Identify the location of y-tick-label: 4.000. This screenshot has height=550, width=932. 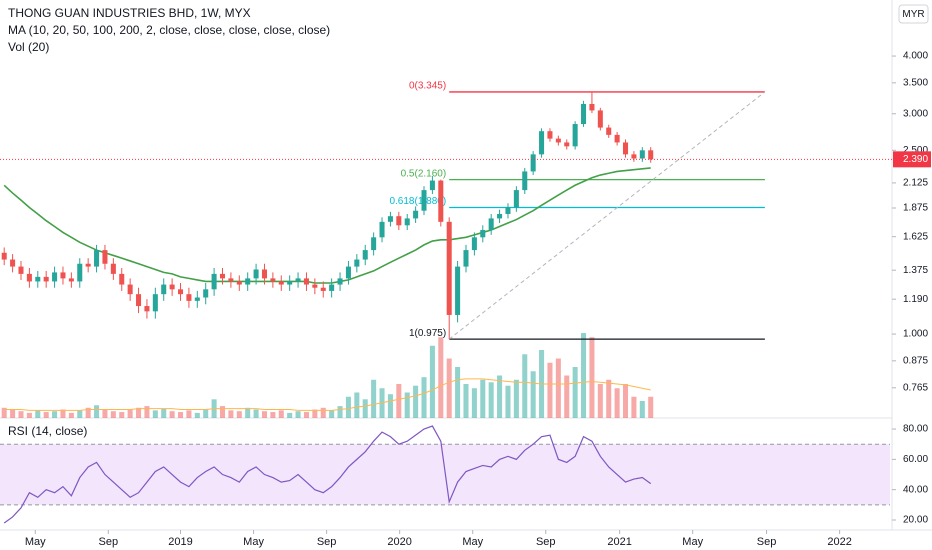
(915, 56).